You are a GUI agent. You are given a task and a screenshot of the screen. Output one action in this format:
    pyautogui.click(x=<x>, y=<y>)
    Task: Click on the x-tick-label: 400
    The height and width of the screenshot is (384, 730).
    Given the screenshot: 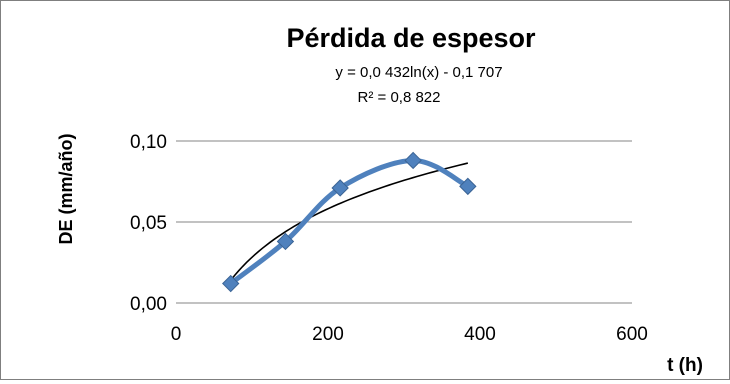 What is the action you would take?
    pyautogui.click(x=480, y=334)
    